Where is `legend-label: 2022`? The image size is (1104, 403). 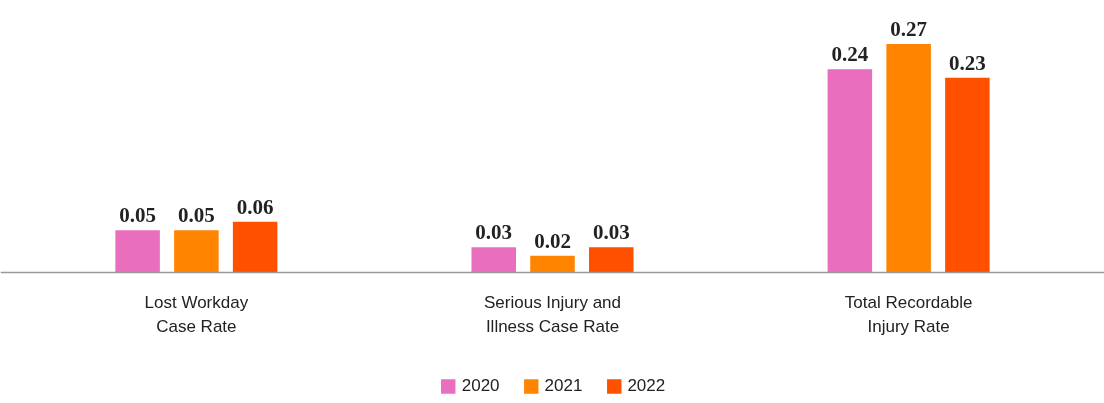 legend-label: 2022 is located at coordinates (646, 386).